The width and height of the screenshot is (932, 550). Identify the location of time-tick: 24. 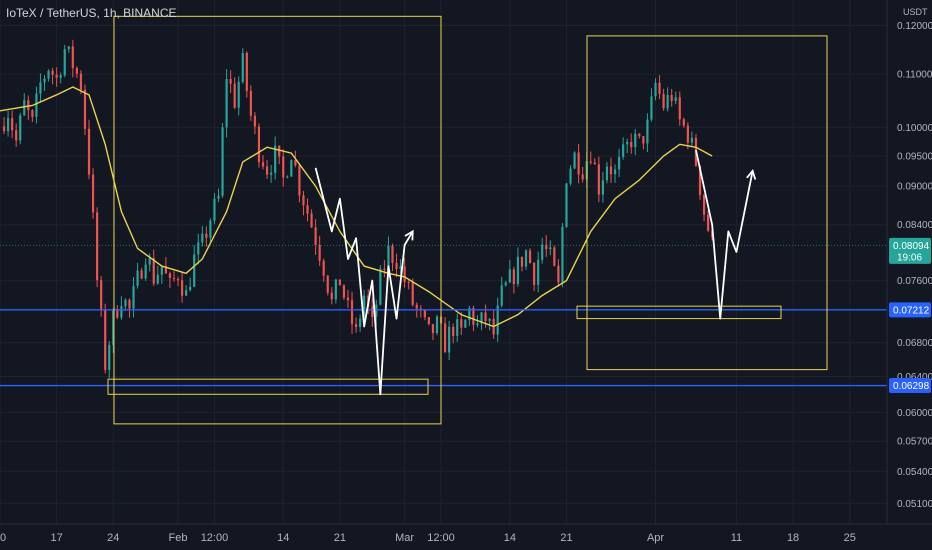
(113, 538).